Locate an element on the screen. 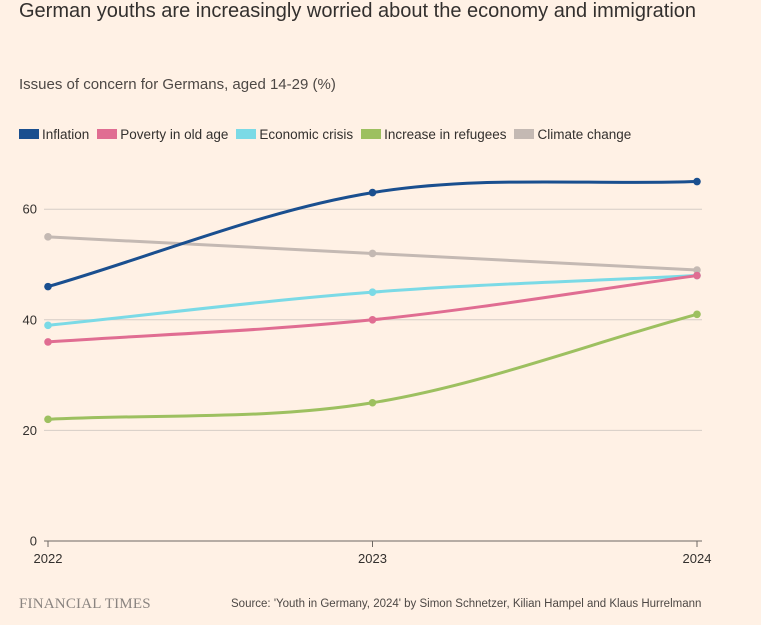 This screenshot has height=625, width=761. y-tick-label: 40 is located at coordinates (30, 319).